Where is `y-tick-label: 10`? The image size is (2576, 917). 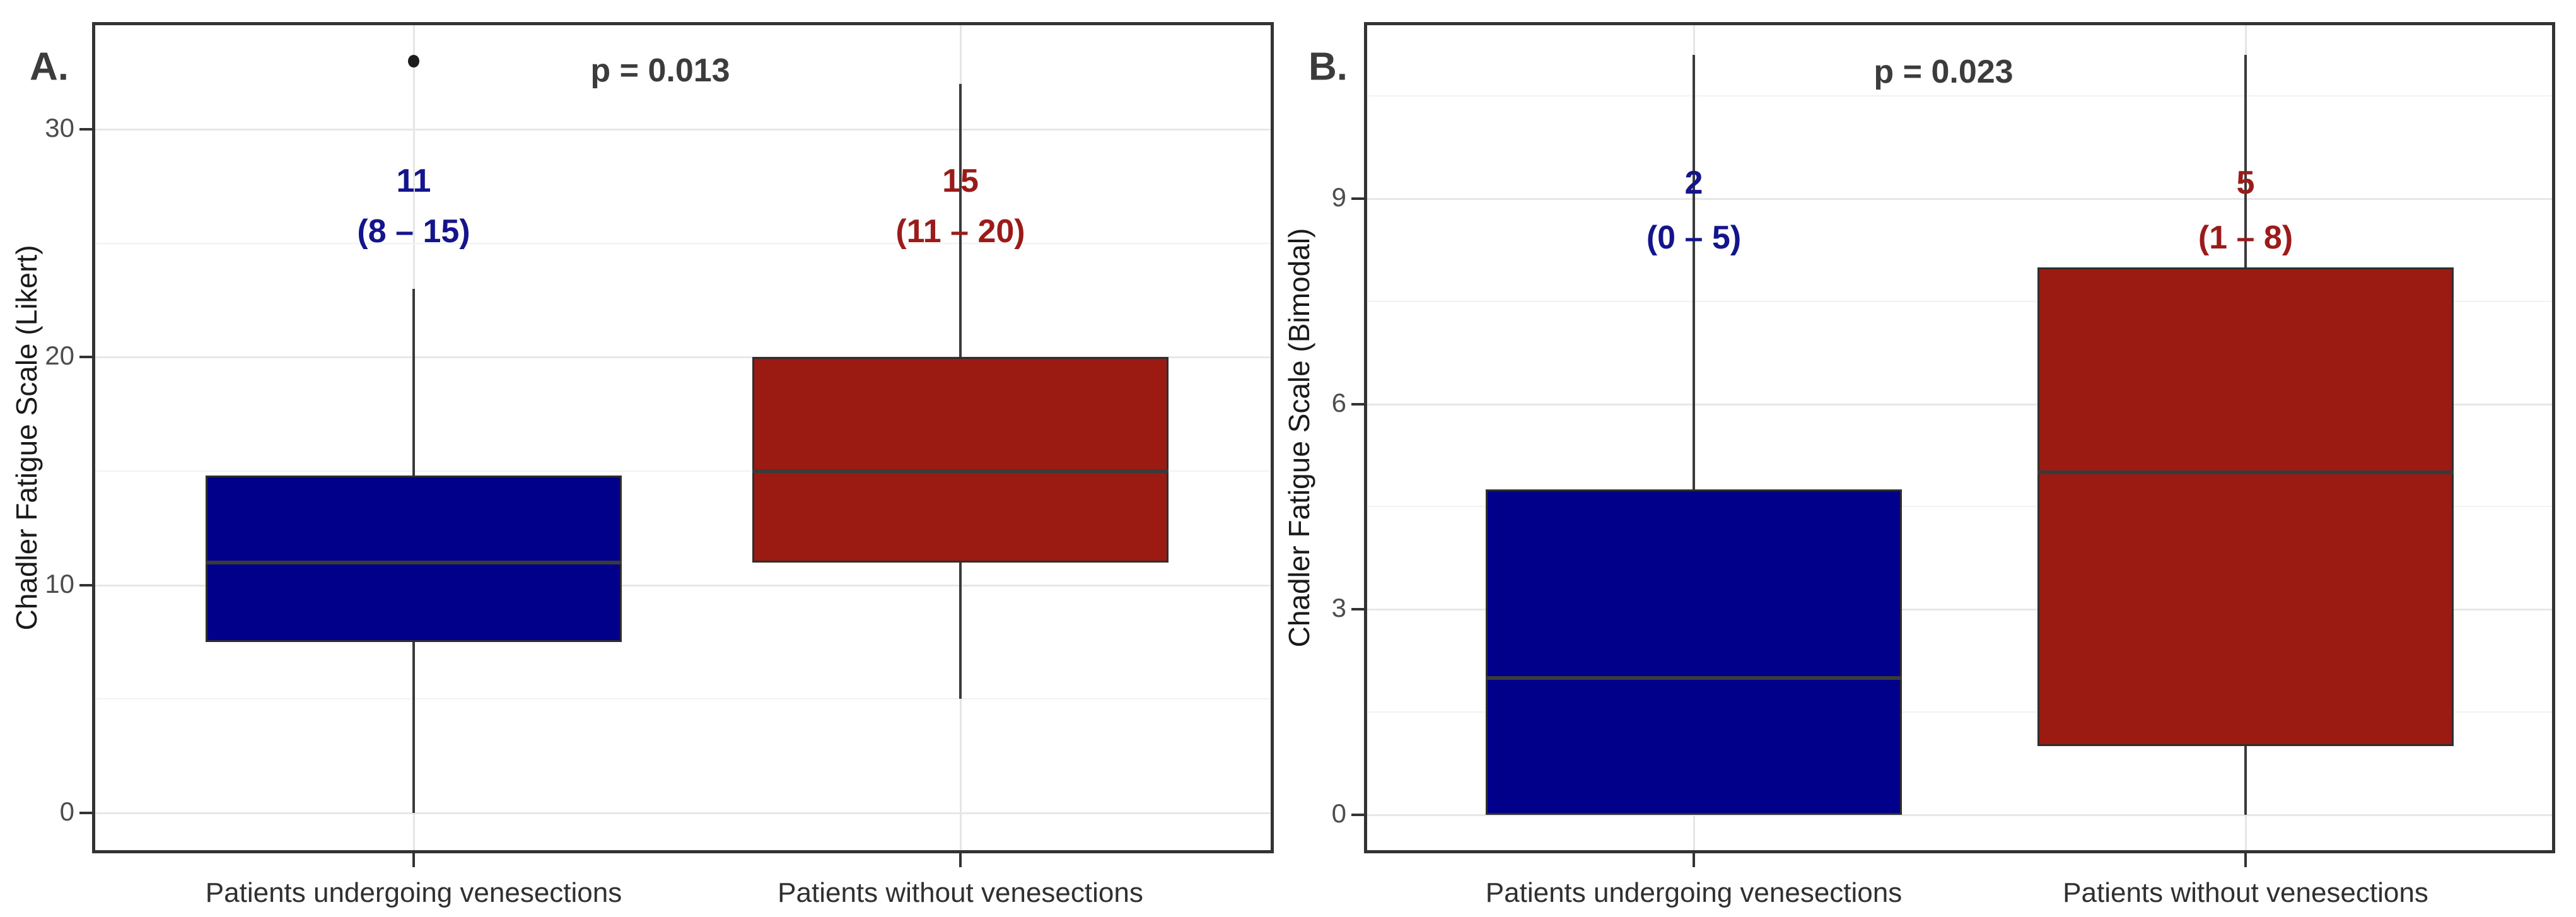 y-tick-label: 10 is located at coordinates (60, 584).